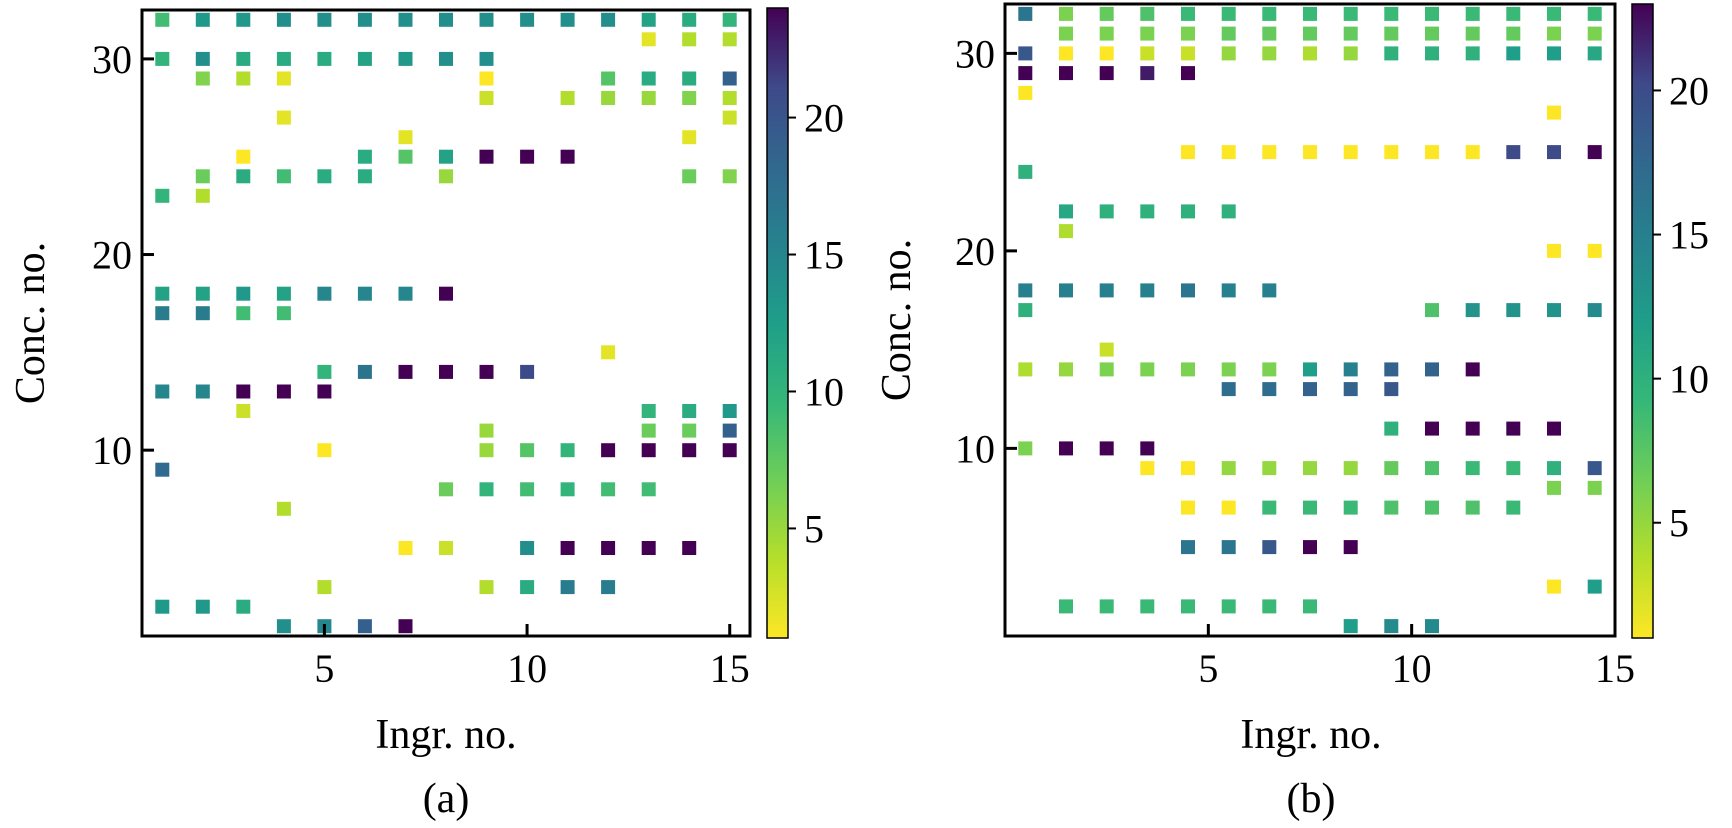 This screenshot has width=1732, height=828. I want to click on panel-b-y-axis-label: Conc. no., so click(897, 320).